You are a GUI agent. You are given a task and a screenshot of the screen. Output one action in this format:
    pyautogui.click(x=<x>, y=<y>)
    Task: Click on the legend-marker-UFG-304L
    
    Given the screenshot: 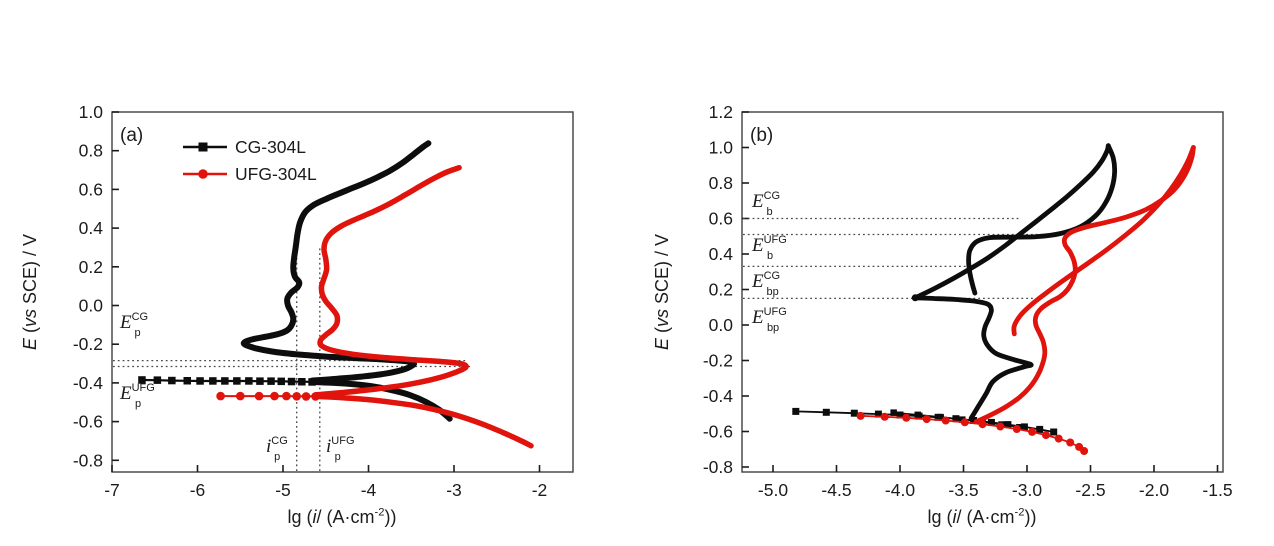 What is the action you would take?
    pyautogui.click(x=203, y=174)
    